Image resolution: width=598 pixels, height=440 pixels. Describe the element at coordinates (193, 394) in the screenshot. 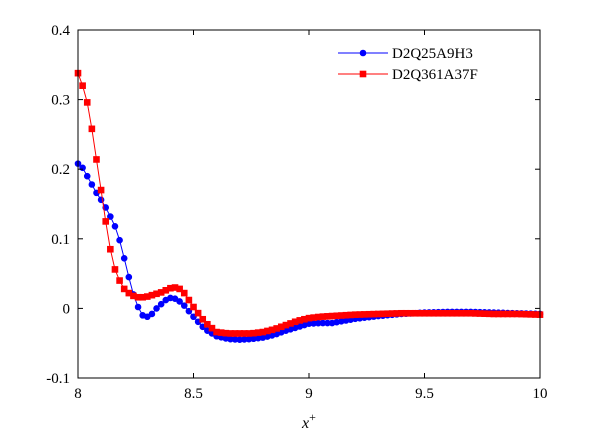

I see `x-tick-label: 8.5` at that location.